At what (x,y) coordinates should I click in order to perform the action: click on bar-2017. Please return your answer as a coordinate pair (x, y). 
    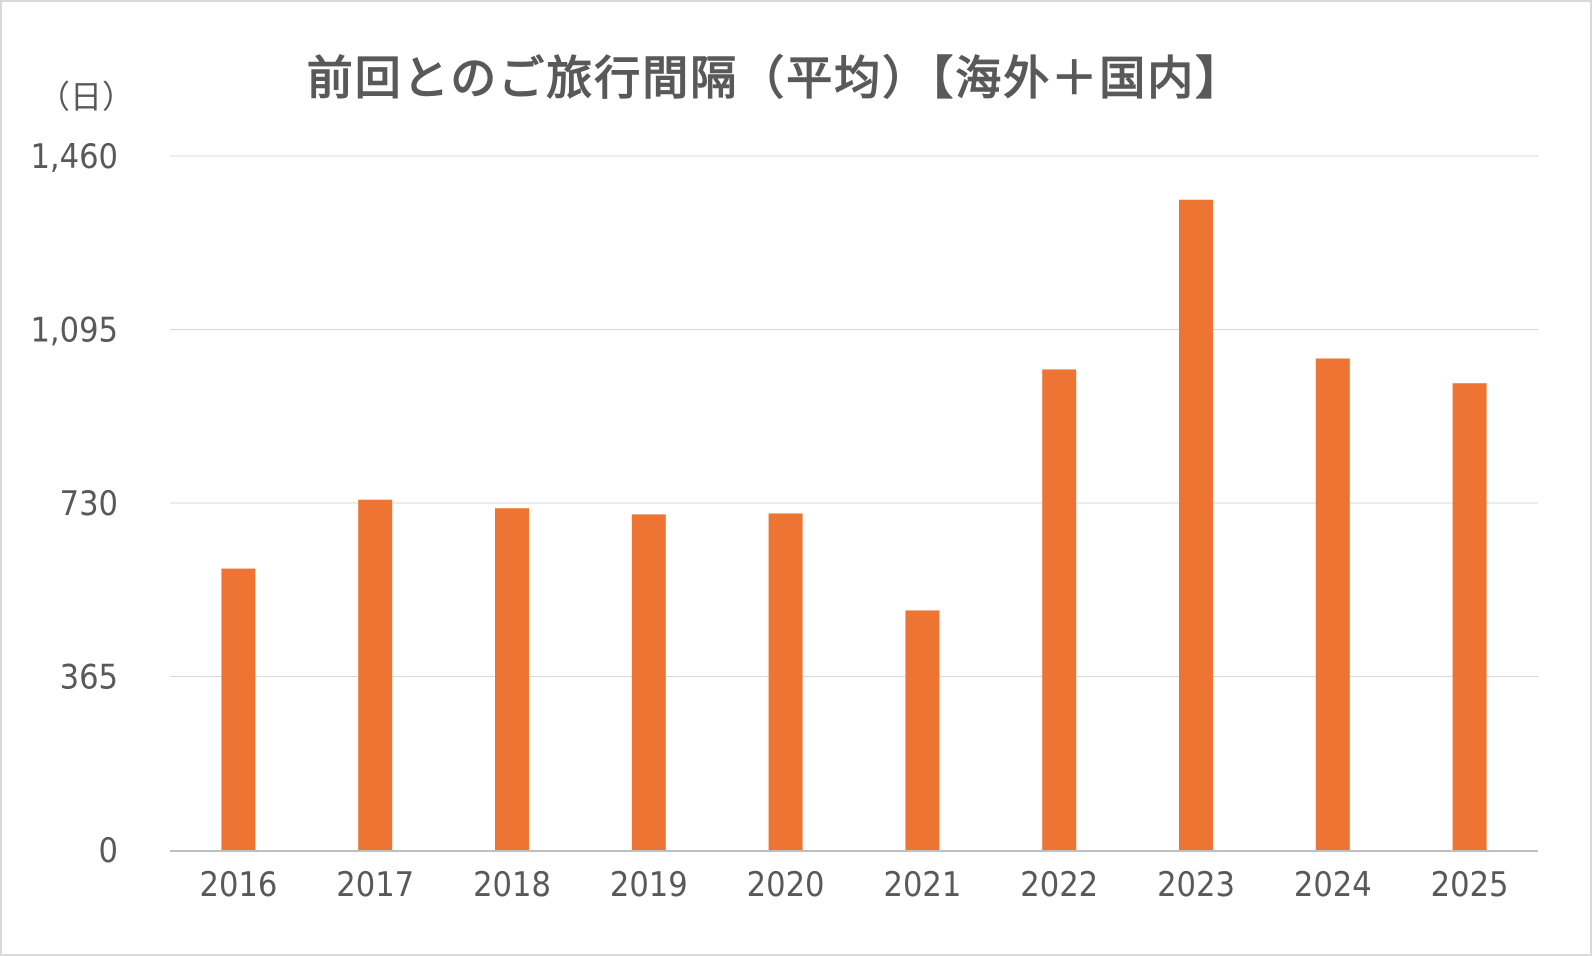
    Looking at the image, I should click on (375, 674).